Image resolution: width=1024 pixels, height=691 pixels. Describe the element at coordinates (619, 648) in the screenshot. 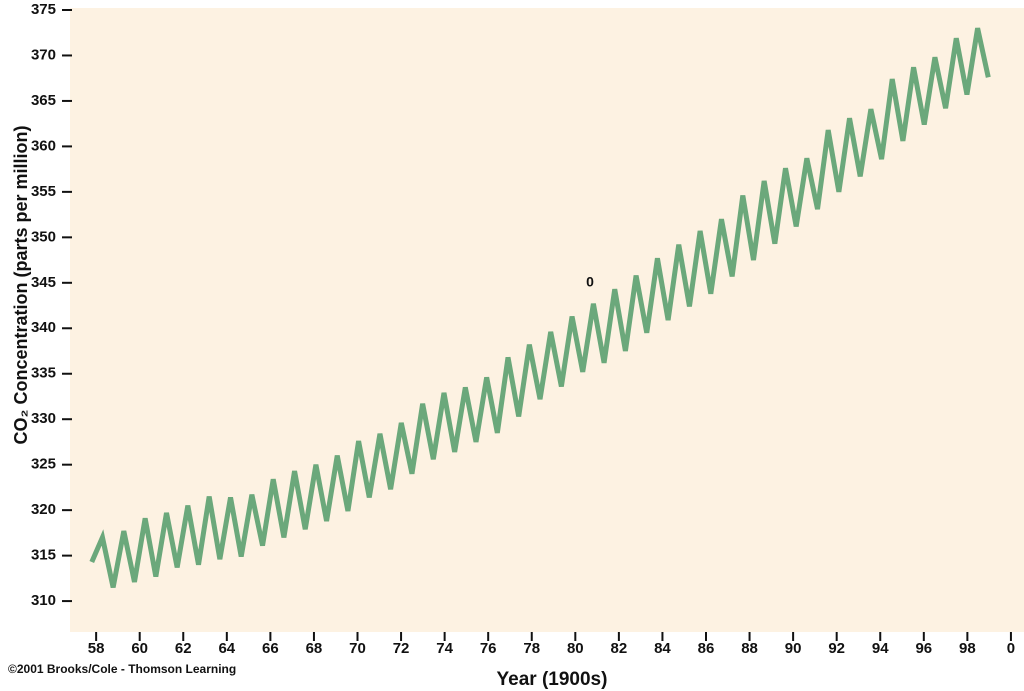

I see `x-tick-label: 82` at that location.